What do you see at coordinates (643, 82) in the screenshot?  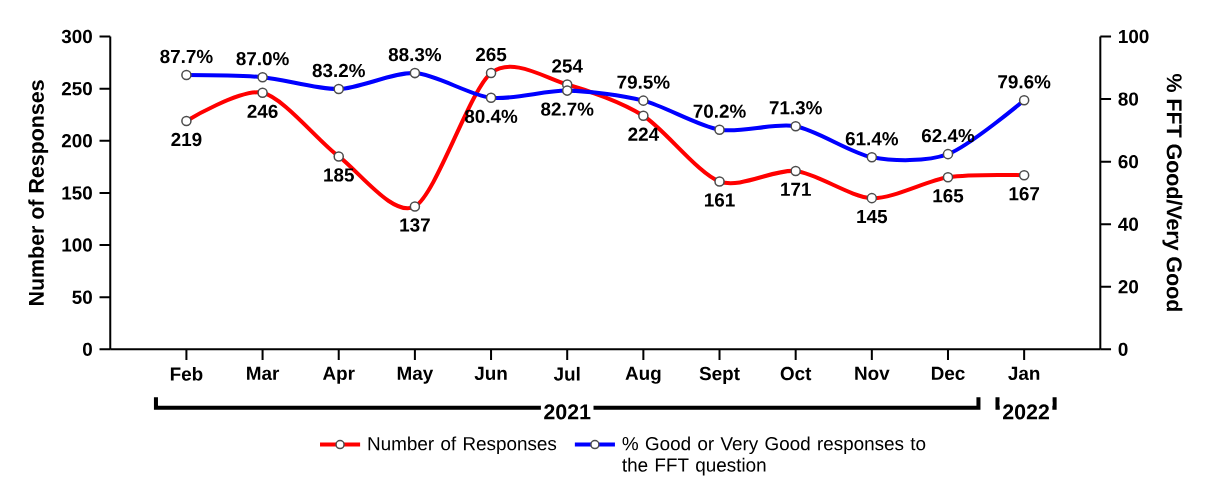 I see `data-label: 79.5%` at bounding box center [643, 82].